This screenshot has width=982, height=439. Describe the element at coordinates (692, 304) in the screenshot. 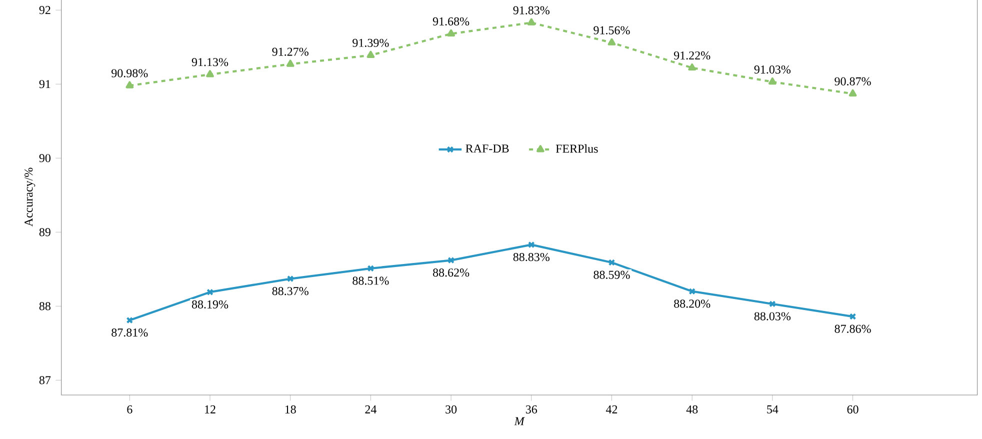

I see `data-label: 88.20%` at that location.